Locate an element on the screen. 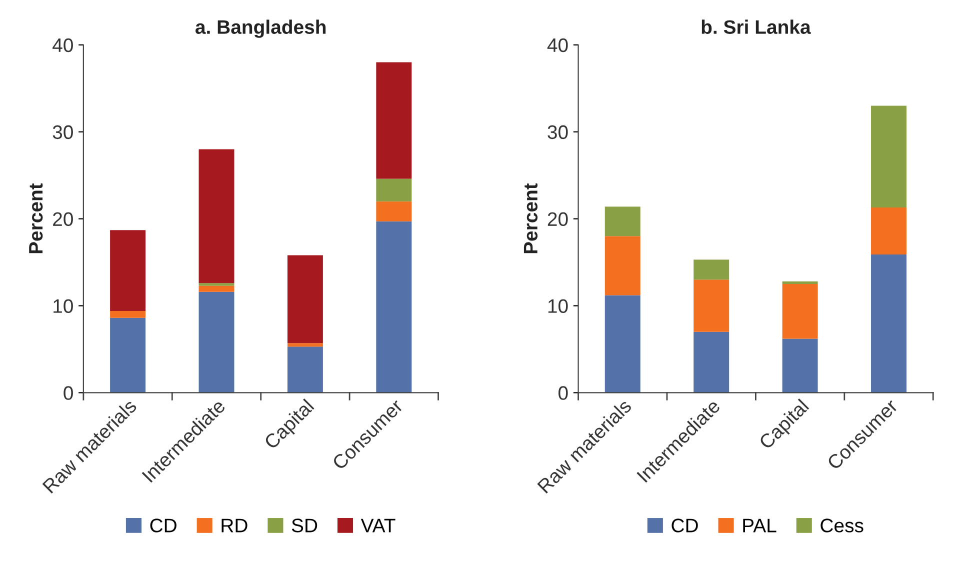 Image resolution: width=959 pixels, height=561 pixels. legend-label: Cess is located at coordinates (842, 525).